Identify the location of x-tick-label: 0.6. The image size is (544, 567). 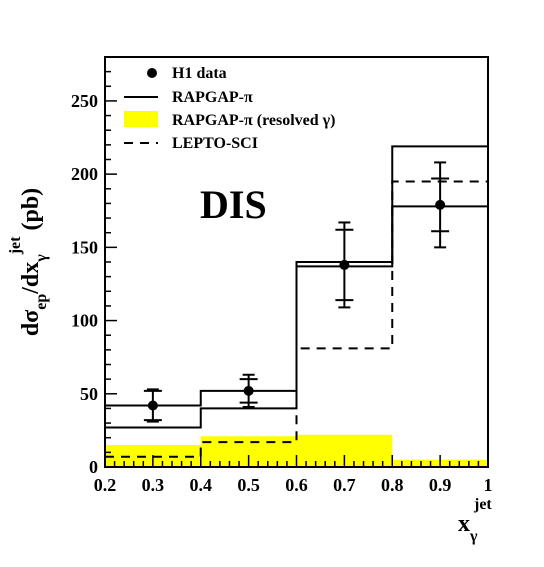
(296, 485).